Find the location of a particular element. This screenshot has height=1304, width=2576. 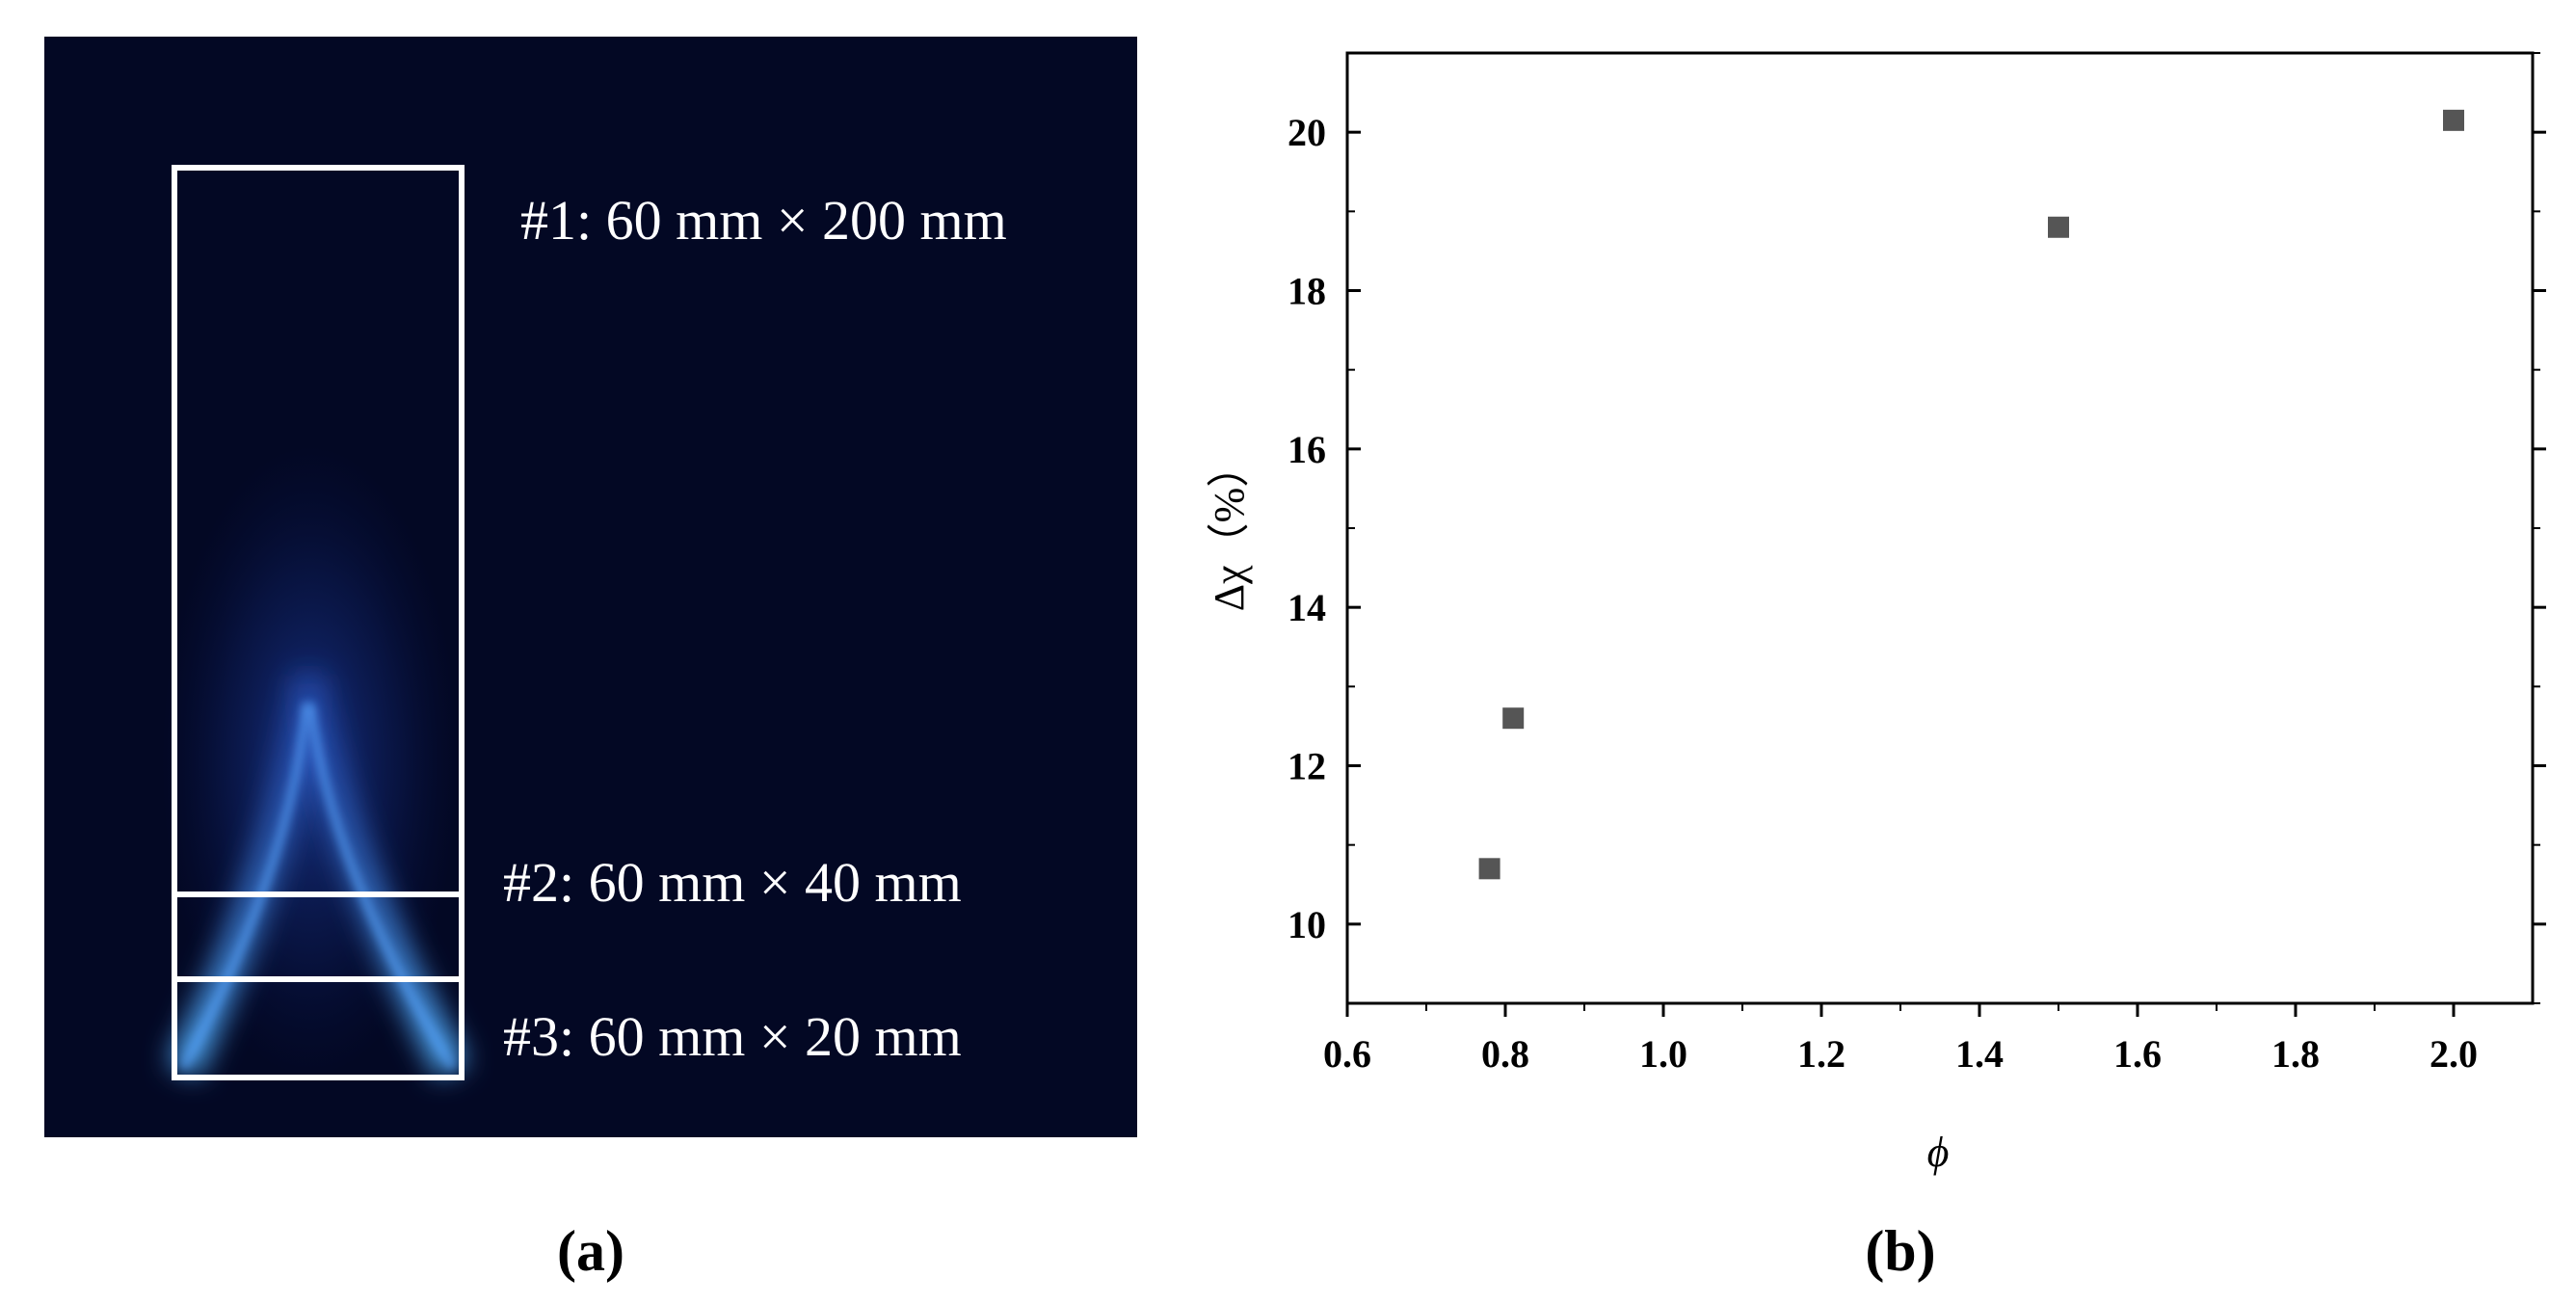

y-tick-label: 16 is located at coordinates (1307, 449).